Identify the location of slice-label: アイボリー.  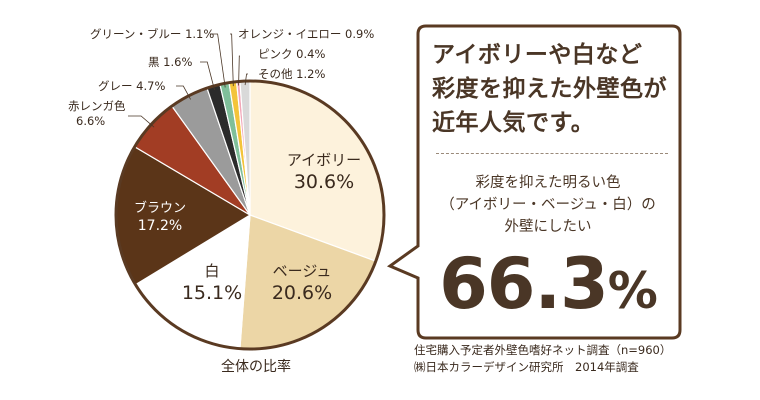
(324, 160).